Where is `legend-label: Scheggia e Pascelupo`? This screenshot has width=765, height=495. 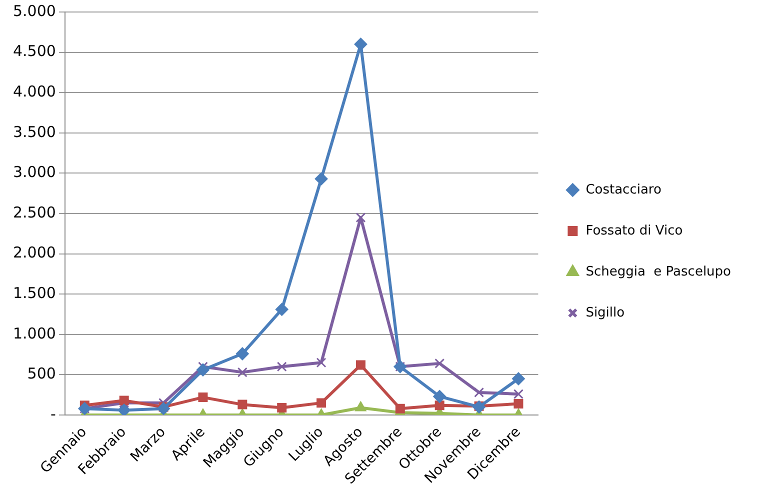 legend-label: Scheggia e Pascelupo is located at coordinates (659, 272).